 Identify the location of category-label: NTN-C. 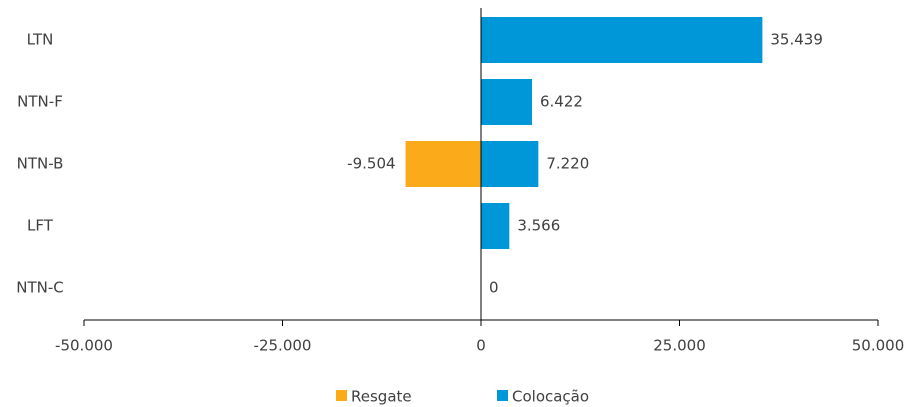
(40, 288).